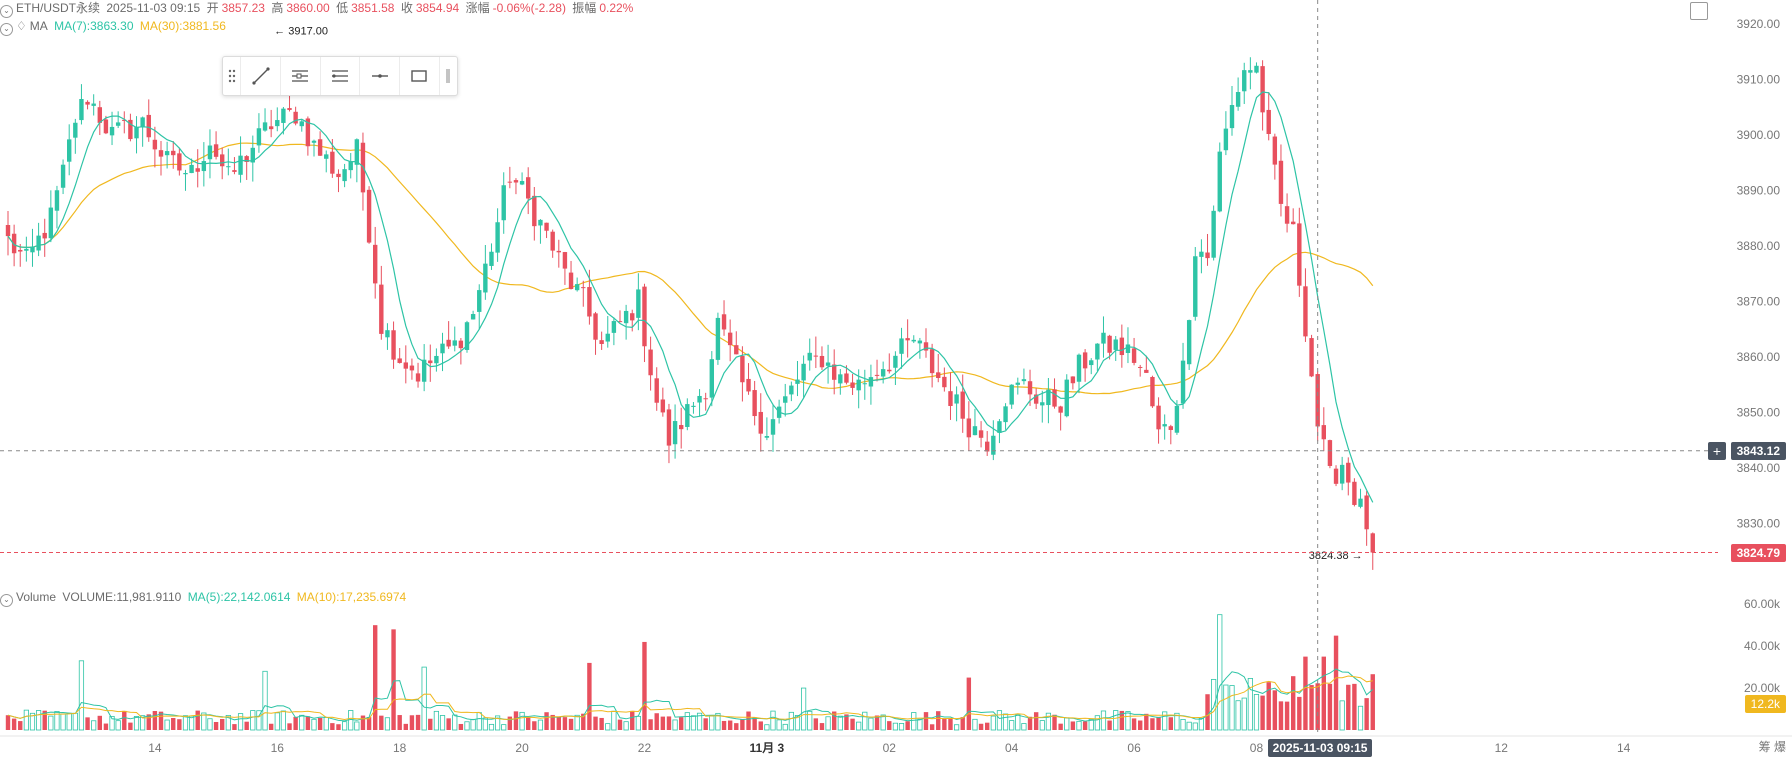 Image resolution: width=1792 pixels, height=761 pixels. Describe the element at coordinates (301, 32) in the screenshot. I see `high-marker-label: ← 3917.00` at that location.